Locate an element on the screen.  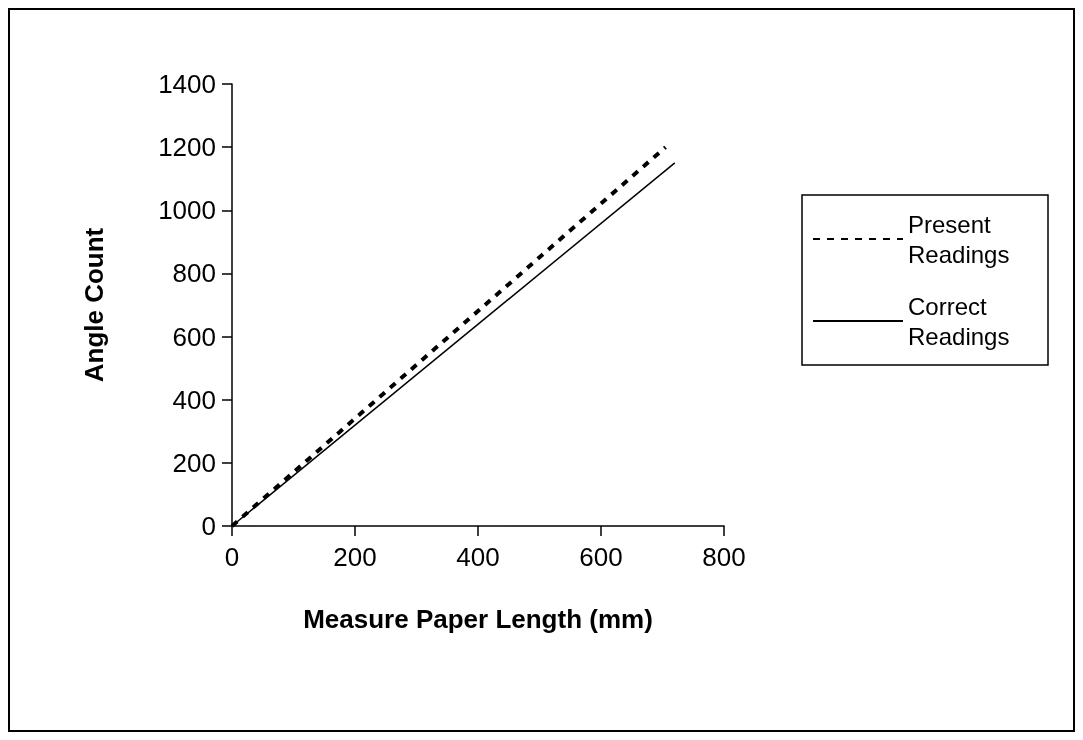
y-tick-label: 800 is located at coordinates (194, 273).